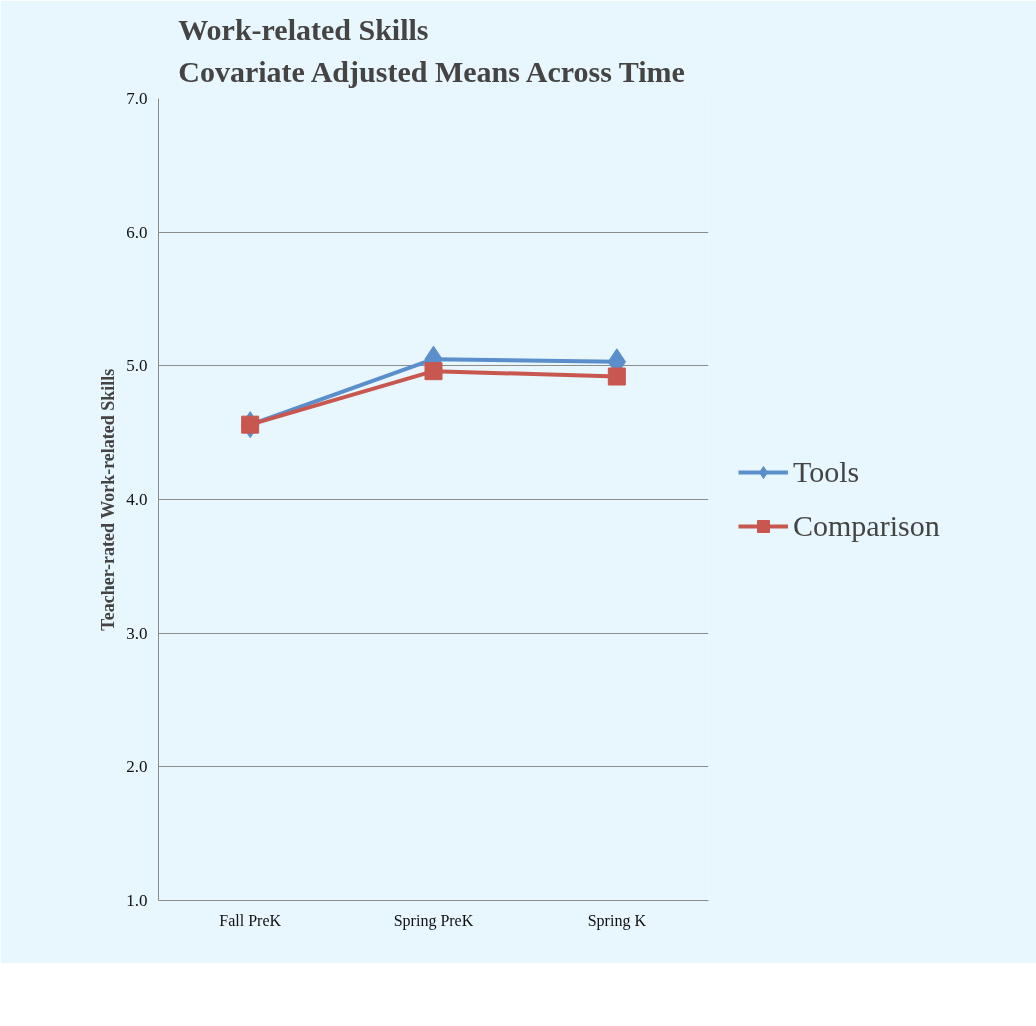 The image size is (1036, 1026). Describe the element at coordinates (826, 472) in the screenshot. I see `legend-label: Tools` at that location.